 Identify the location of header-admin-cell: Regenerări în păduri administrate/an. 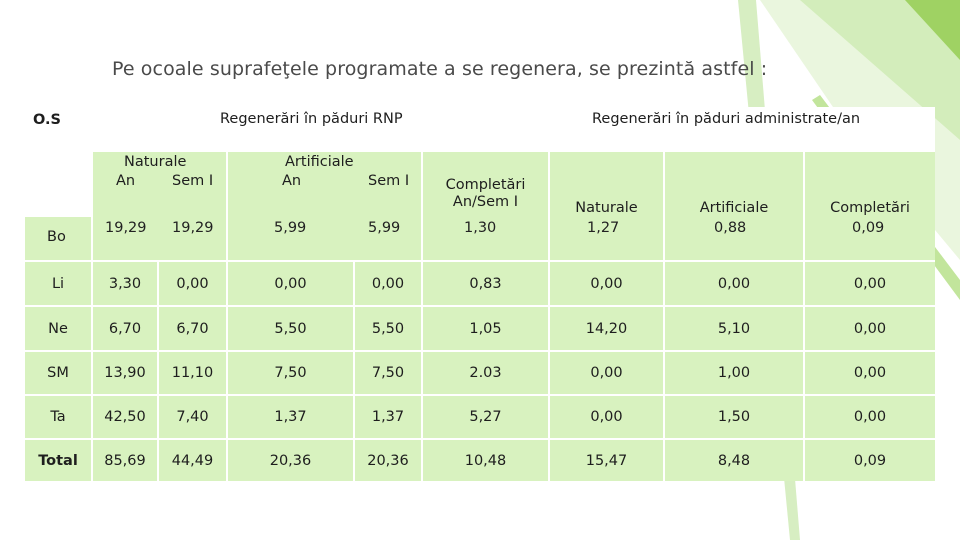
(742, 128).